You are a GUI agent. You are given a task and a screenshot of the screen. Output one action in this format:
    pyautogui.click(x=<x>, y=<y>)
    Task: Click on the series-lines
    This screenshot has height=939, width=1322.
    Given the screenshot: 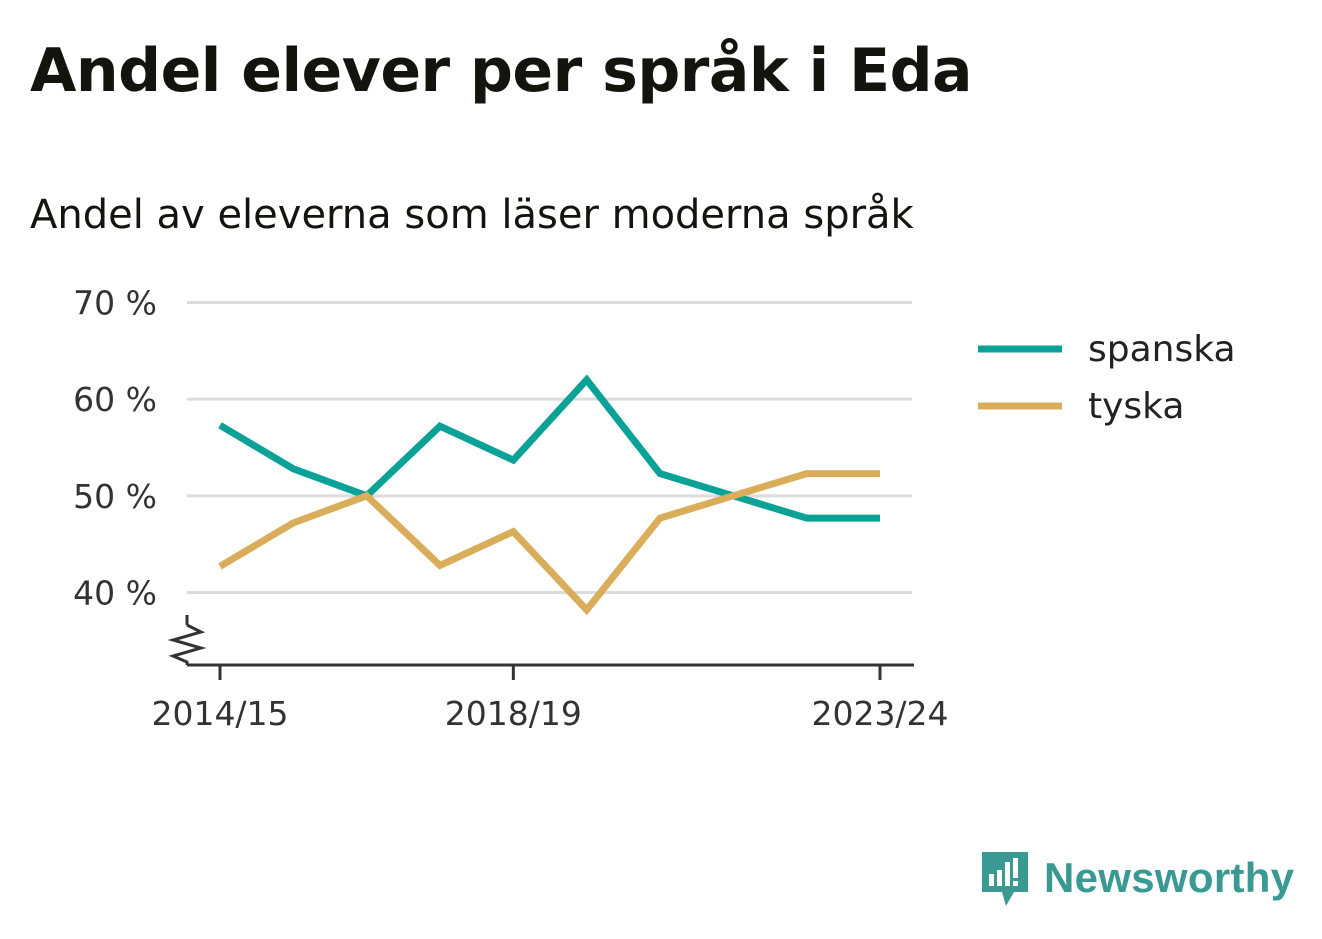 What is the action you would take?
    pyautogui.click(x=549, y=495)
    